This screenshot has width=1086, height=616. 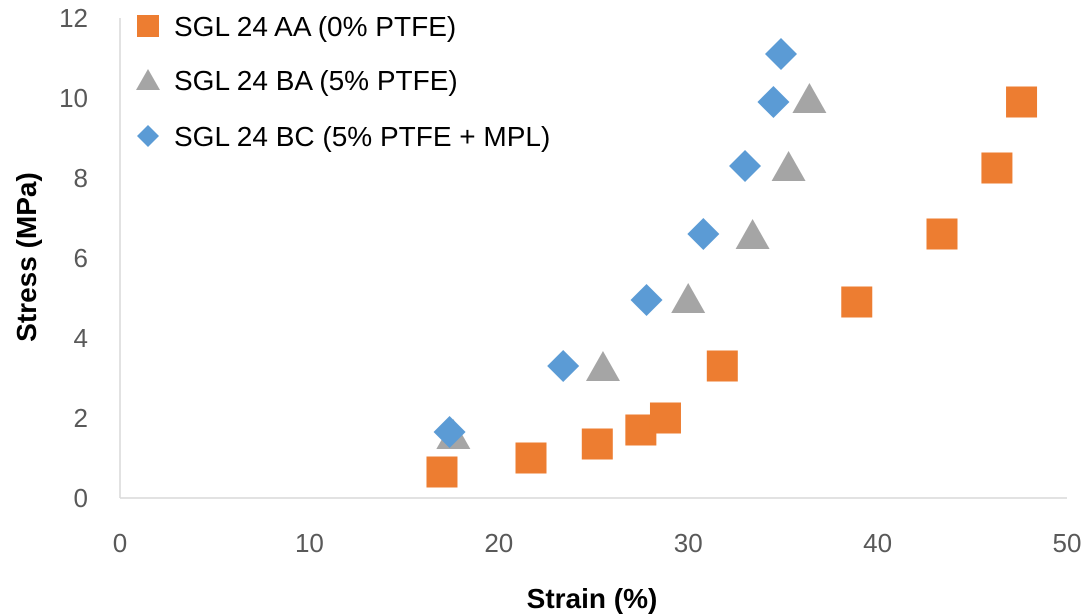 What do you see at coordinates (148, 136) in the screenshot?
I see `legend-diamond-icon` at bounding box center [148, 136].